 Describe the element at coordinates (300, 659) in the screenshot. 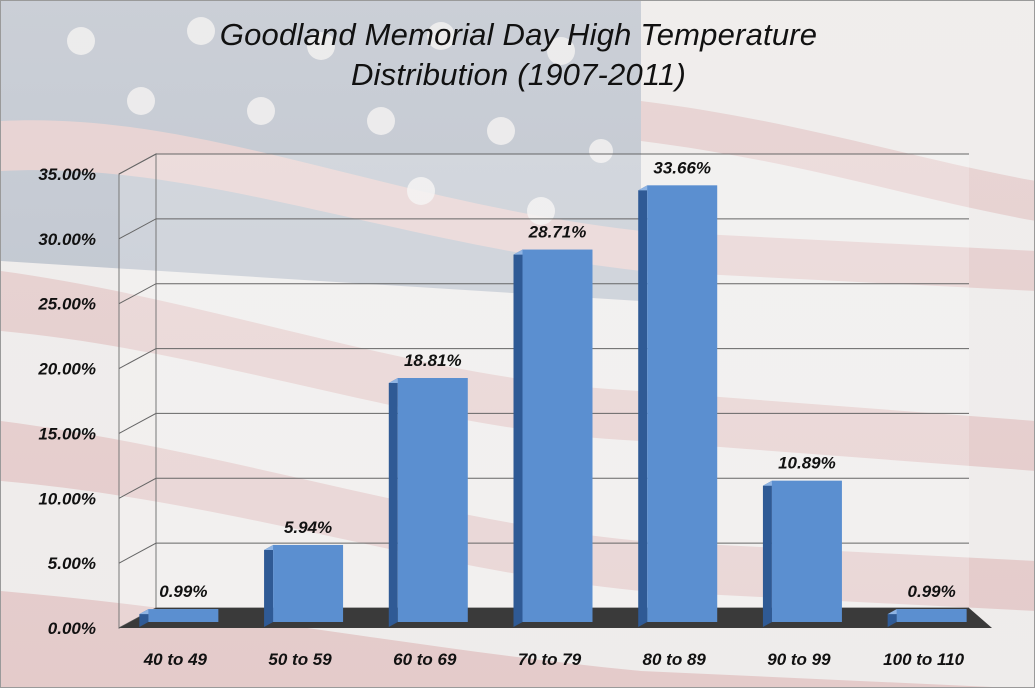

I see `x-tick-label: 50 to 59` at that location.